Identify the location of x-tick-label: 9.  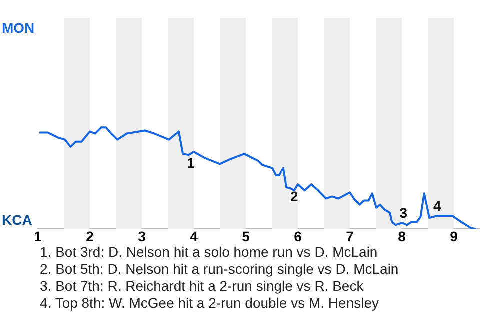
(454, 236).